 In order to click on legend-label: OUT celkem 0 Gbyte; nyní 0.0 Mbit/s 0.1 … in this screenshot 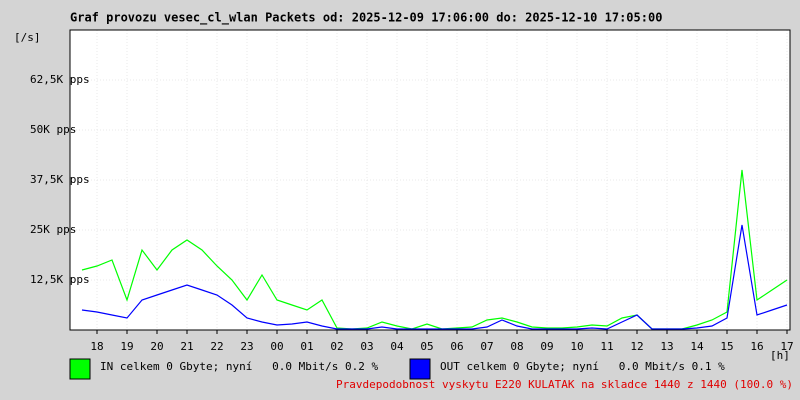, I will do `click(582, 366)`.